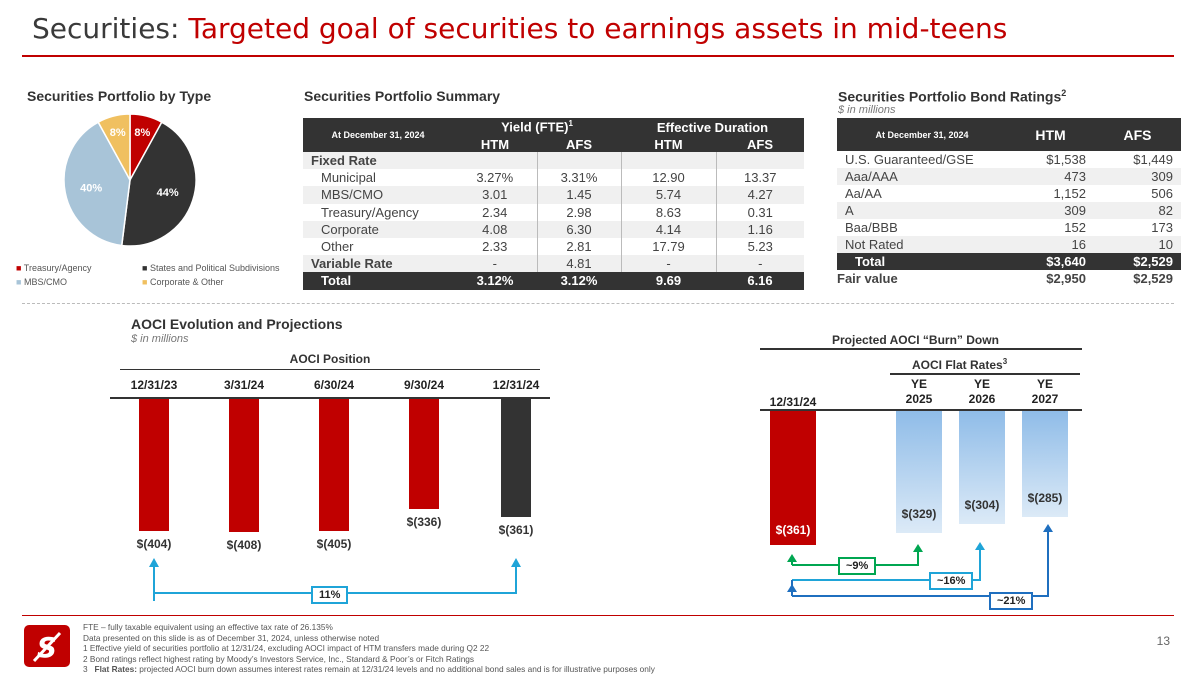 The width and height of the screenshot is (1200, 675). Describe the element at coordinates (793, 402) in the screenshot. I see `burn-bar-date: 12/31/24` at that location.